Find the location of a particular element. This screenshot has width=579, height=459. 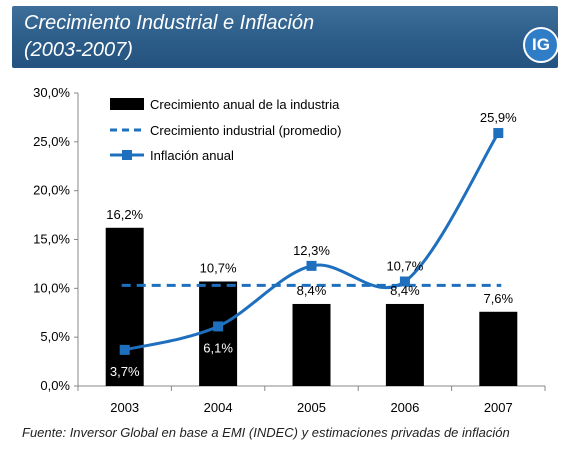

y-tick-label: 5,0% is located at coordinates (55, 336).